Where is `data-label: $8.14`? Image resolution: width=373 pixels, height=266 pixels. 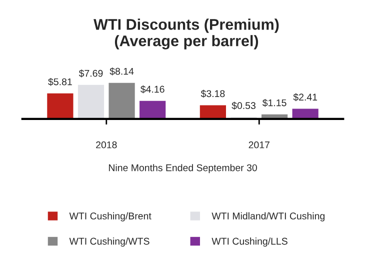 data-label: $8.14 is located at coordinates (122, 71).